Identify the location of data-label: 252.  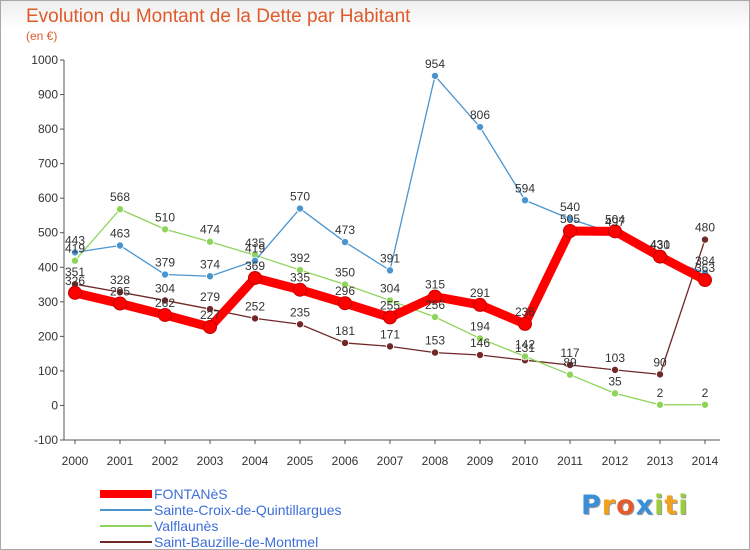
(255, 306).